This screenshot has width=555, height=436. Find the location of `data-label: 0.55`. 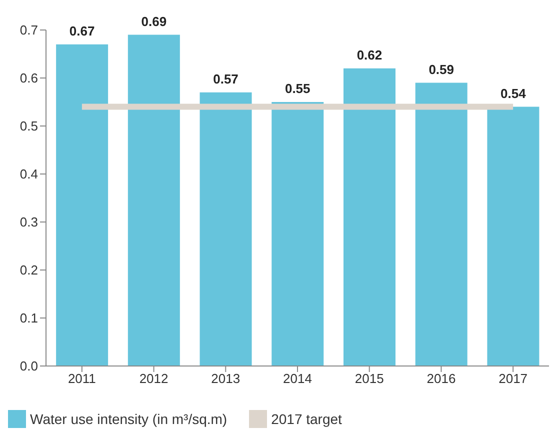

data-label: 0.55 is located at coordinates (297, 88).